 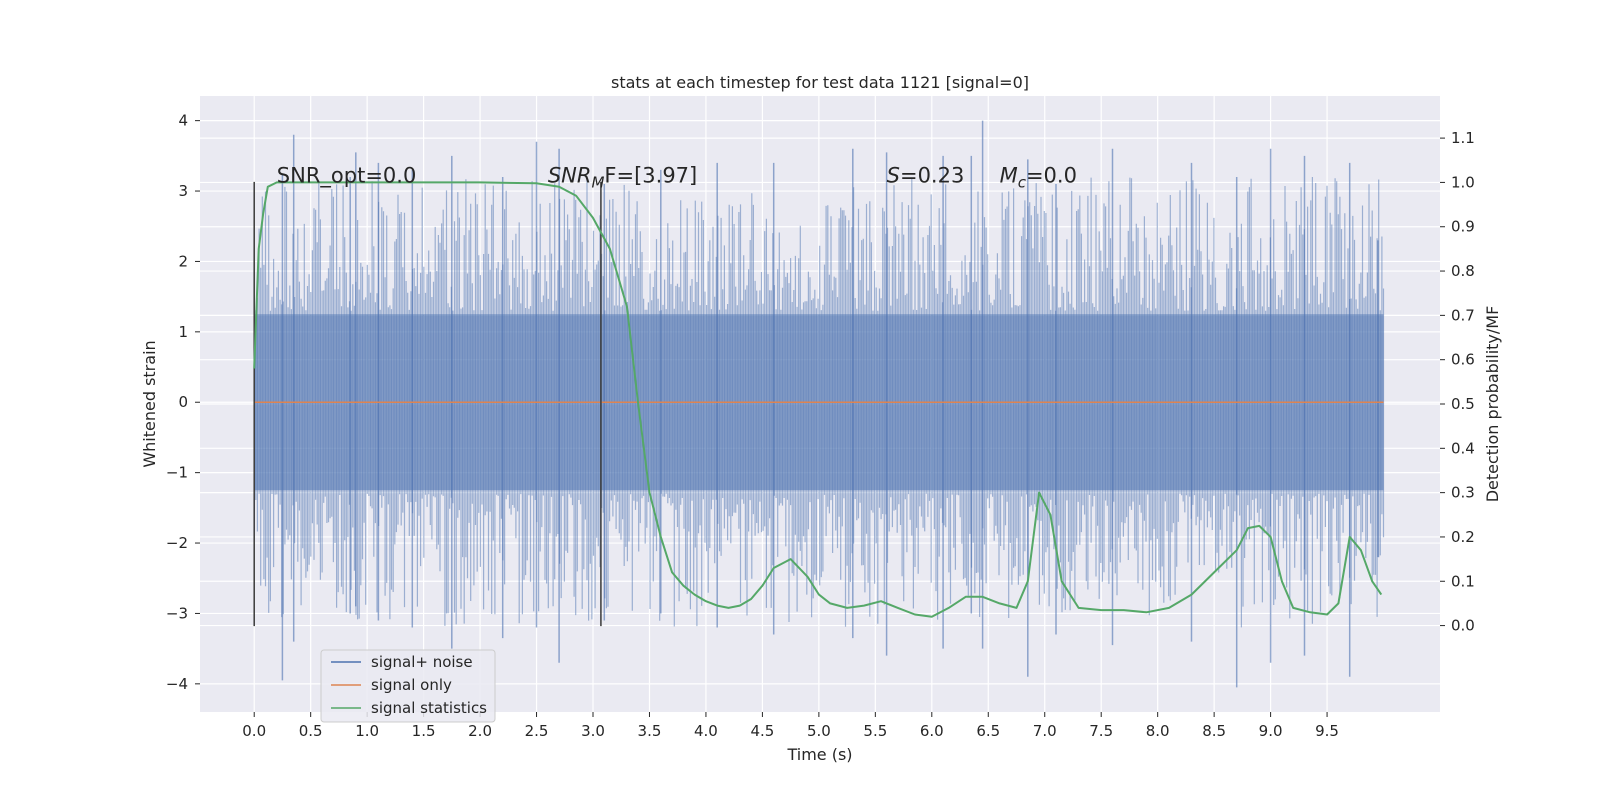 What do you see at coordinates (593, 731) in the screenshot?
I see `x-tick-label: 3.0` at bounding box center [593, 731].